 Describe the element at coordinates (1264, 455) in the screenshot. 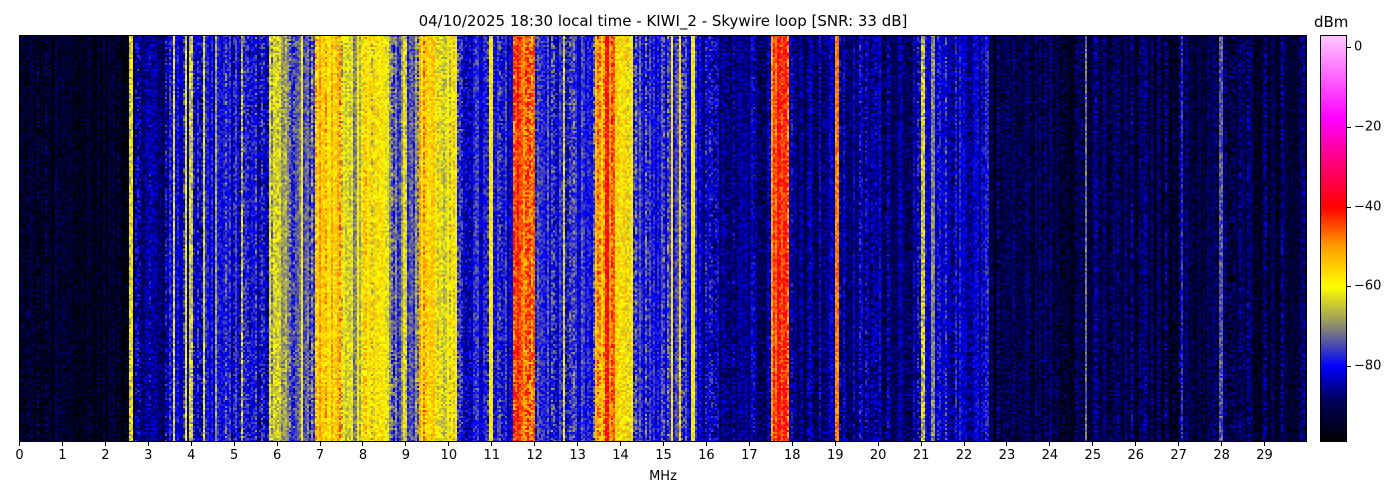

I see `x-tick-label: 29` at that location.